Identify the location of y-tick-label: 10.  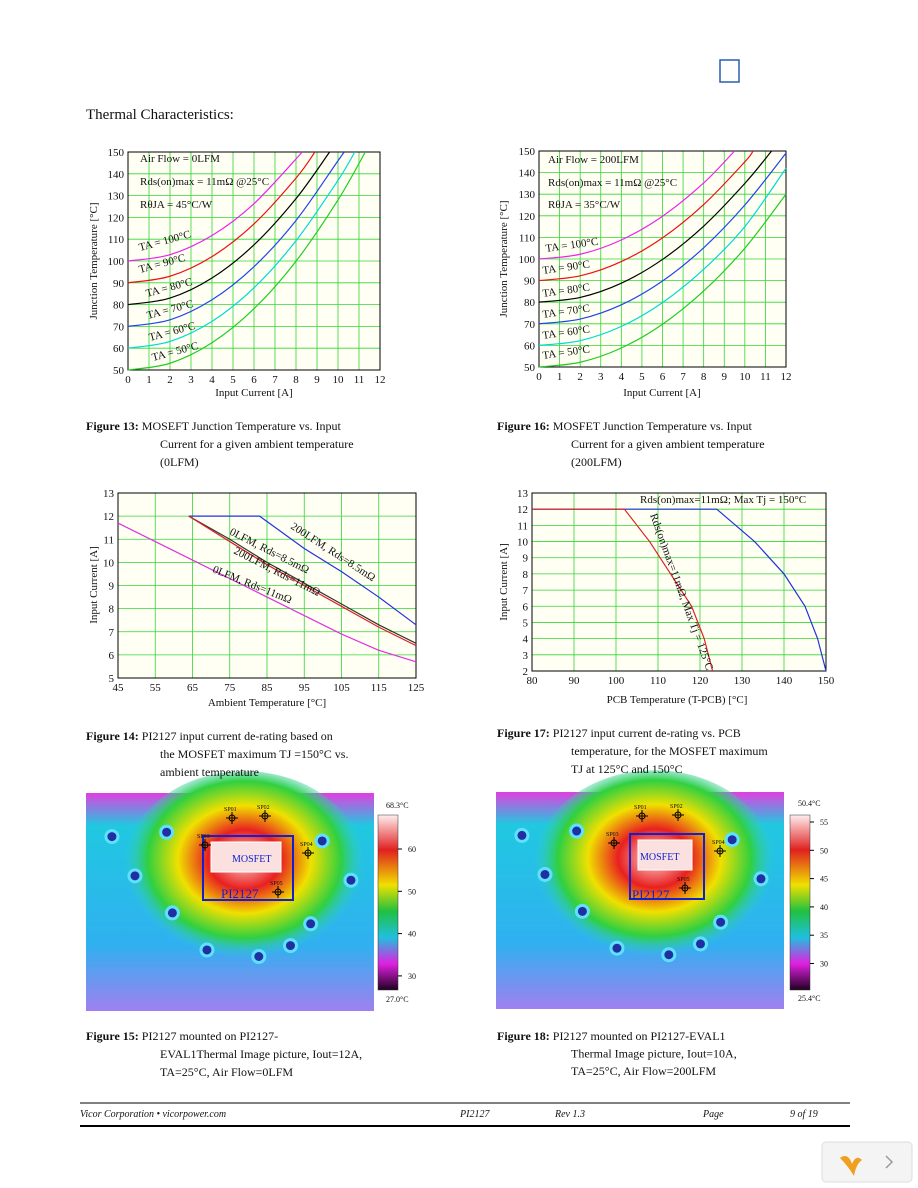
(109, 563).